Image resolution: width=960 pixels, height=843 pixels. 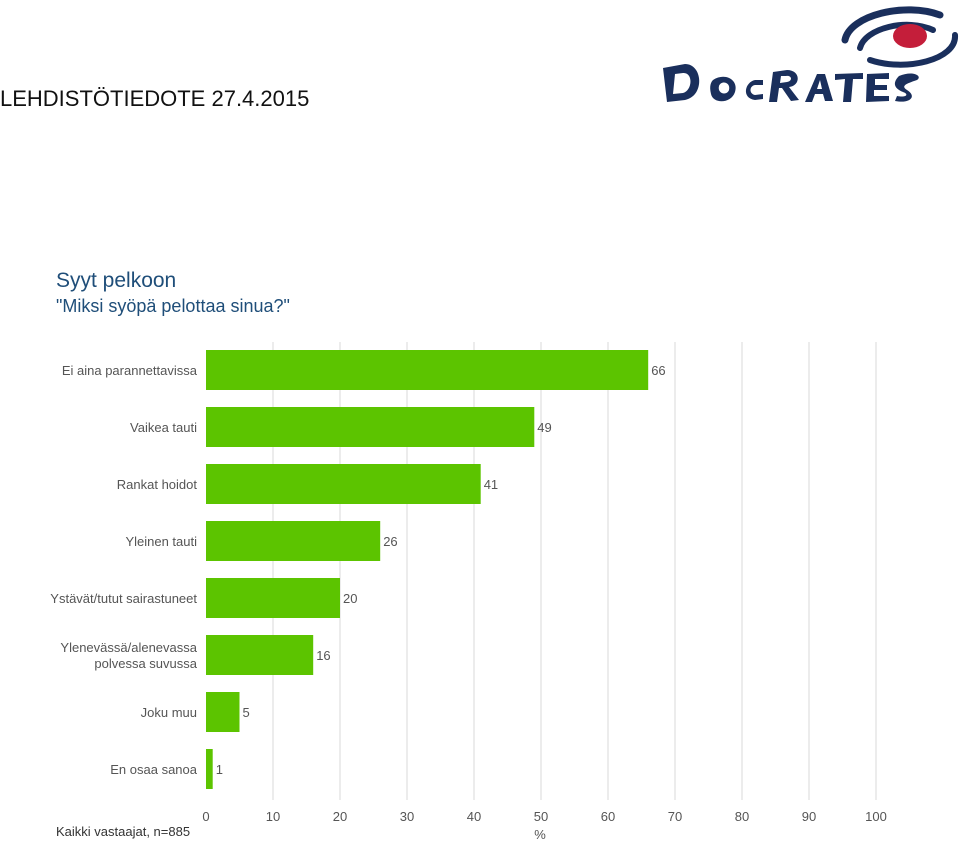 I want to click on bar-value-label: 20, so click(x=350, y=598).